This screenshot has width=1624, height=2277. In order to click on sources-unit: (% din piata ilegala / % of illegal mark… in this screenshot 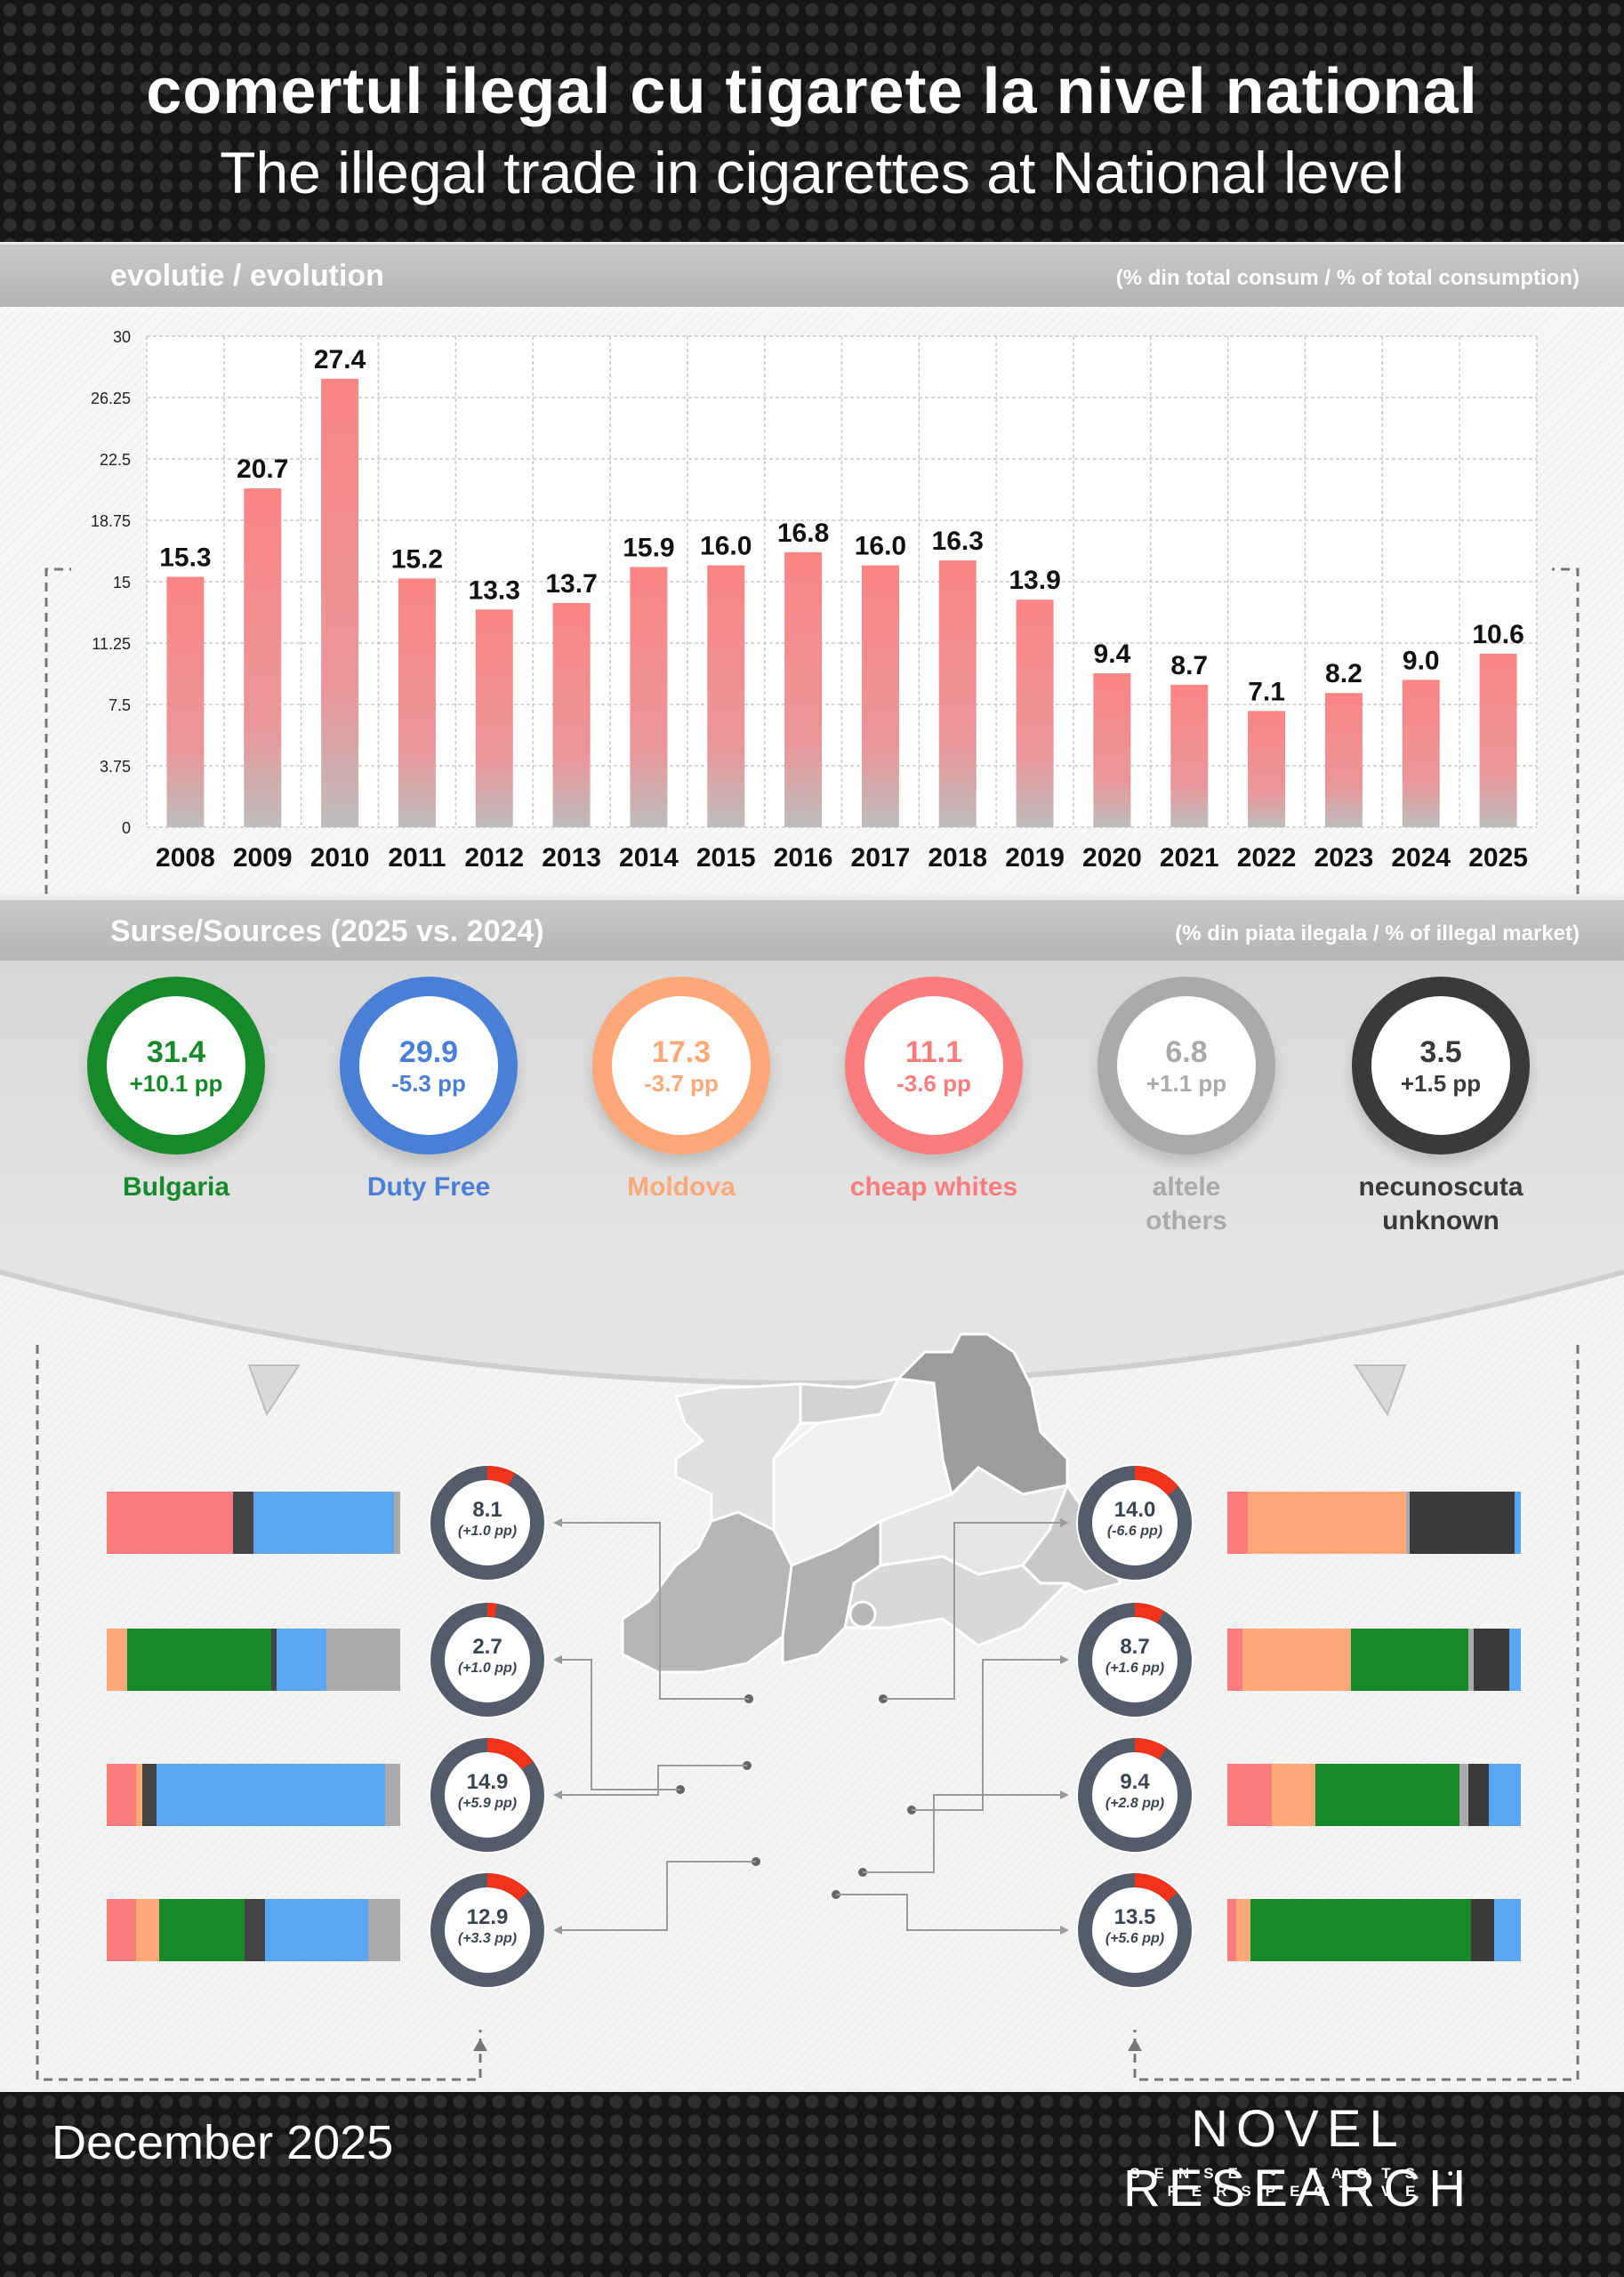, I will do `click(1377, 933)`.